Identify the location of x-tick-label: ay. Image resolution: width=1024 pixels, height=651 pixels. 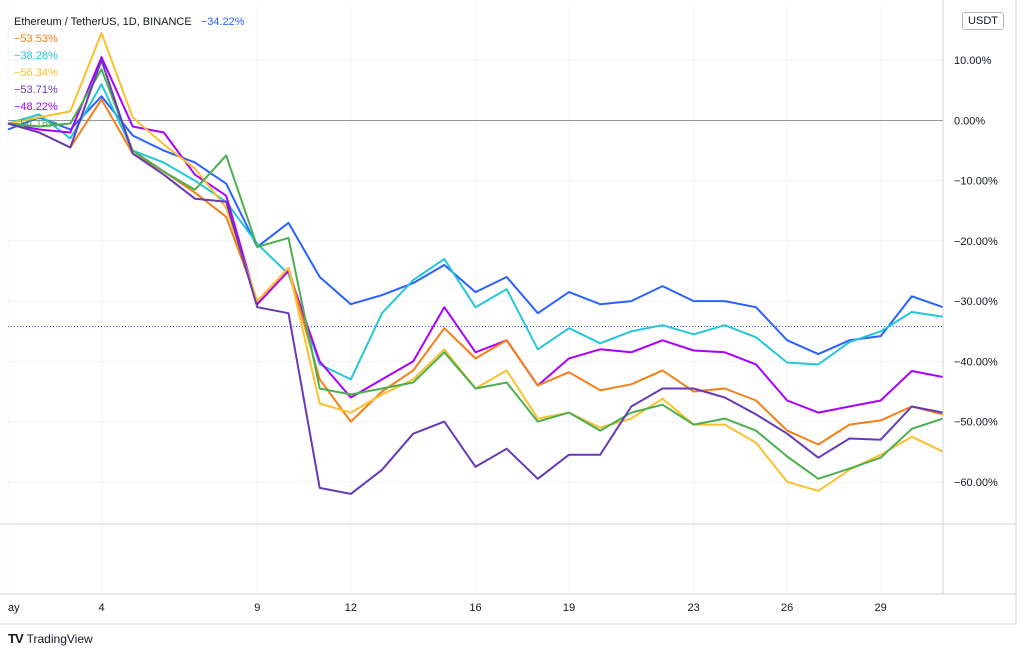
(14, 608).